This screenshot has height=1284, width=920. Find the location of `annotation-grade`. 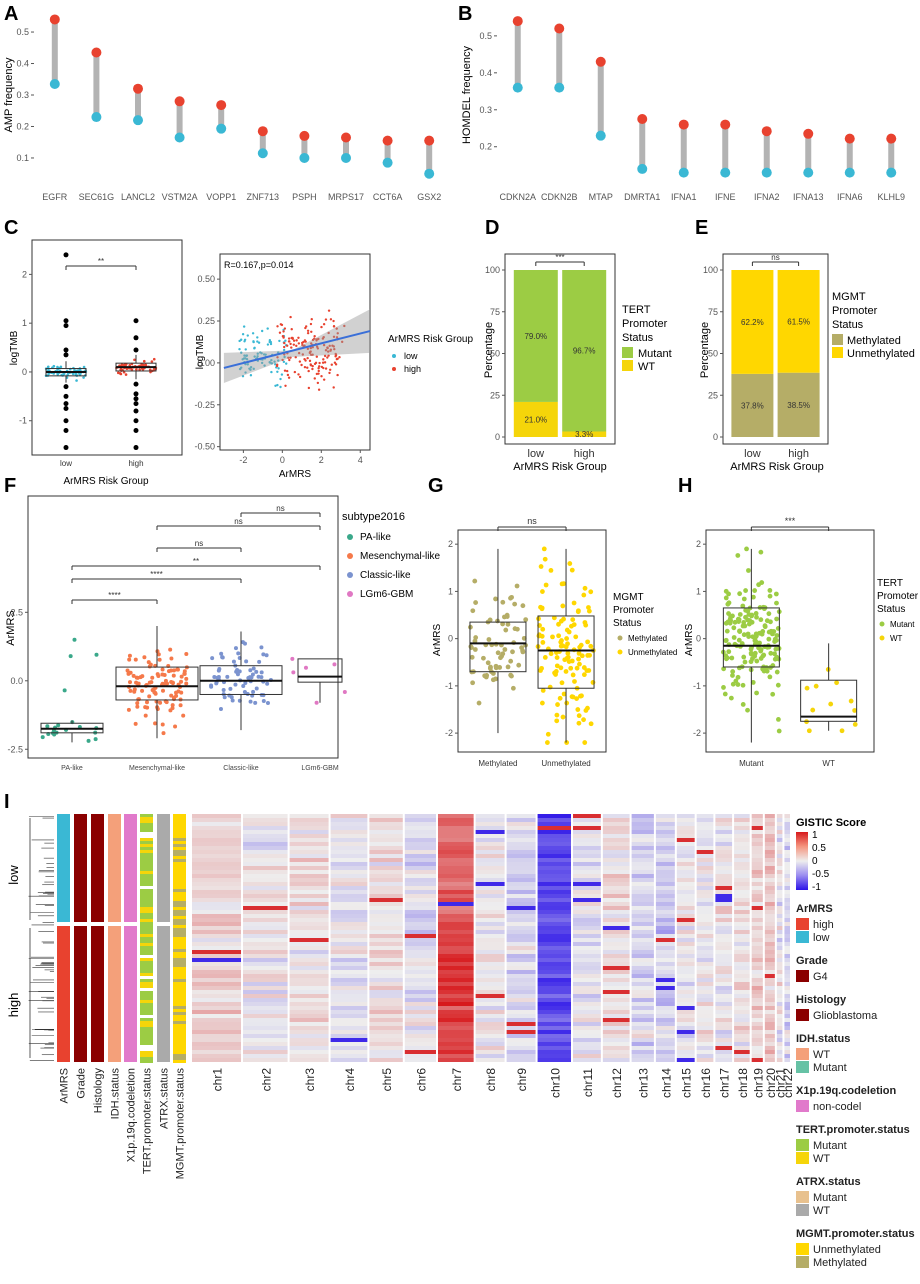

annotation-grade is located at coordinates (80, 994).